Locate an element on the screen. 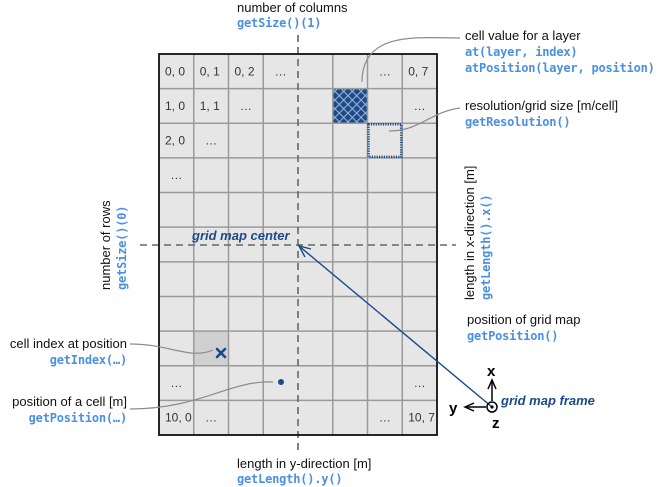 Image resolution: width=670 pixels, height=487 pixels. leader-resolution is located at coordinates (424, 119).